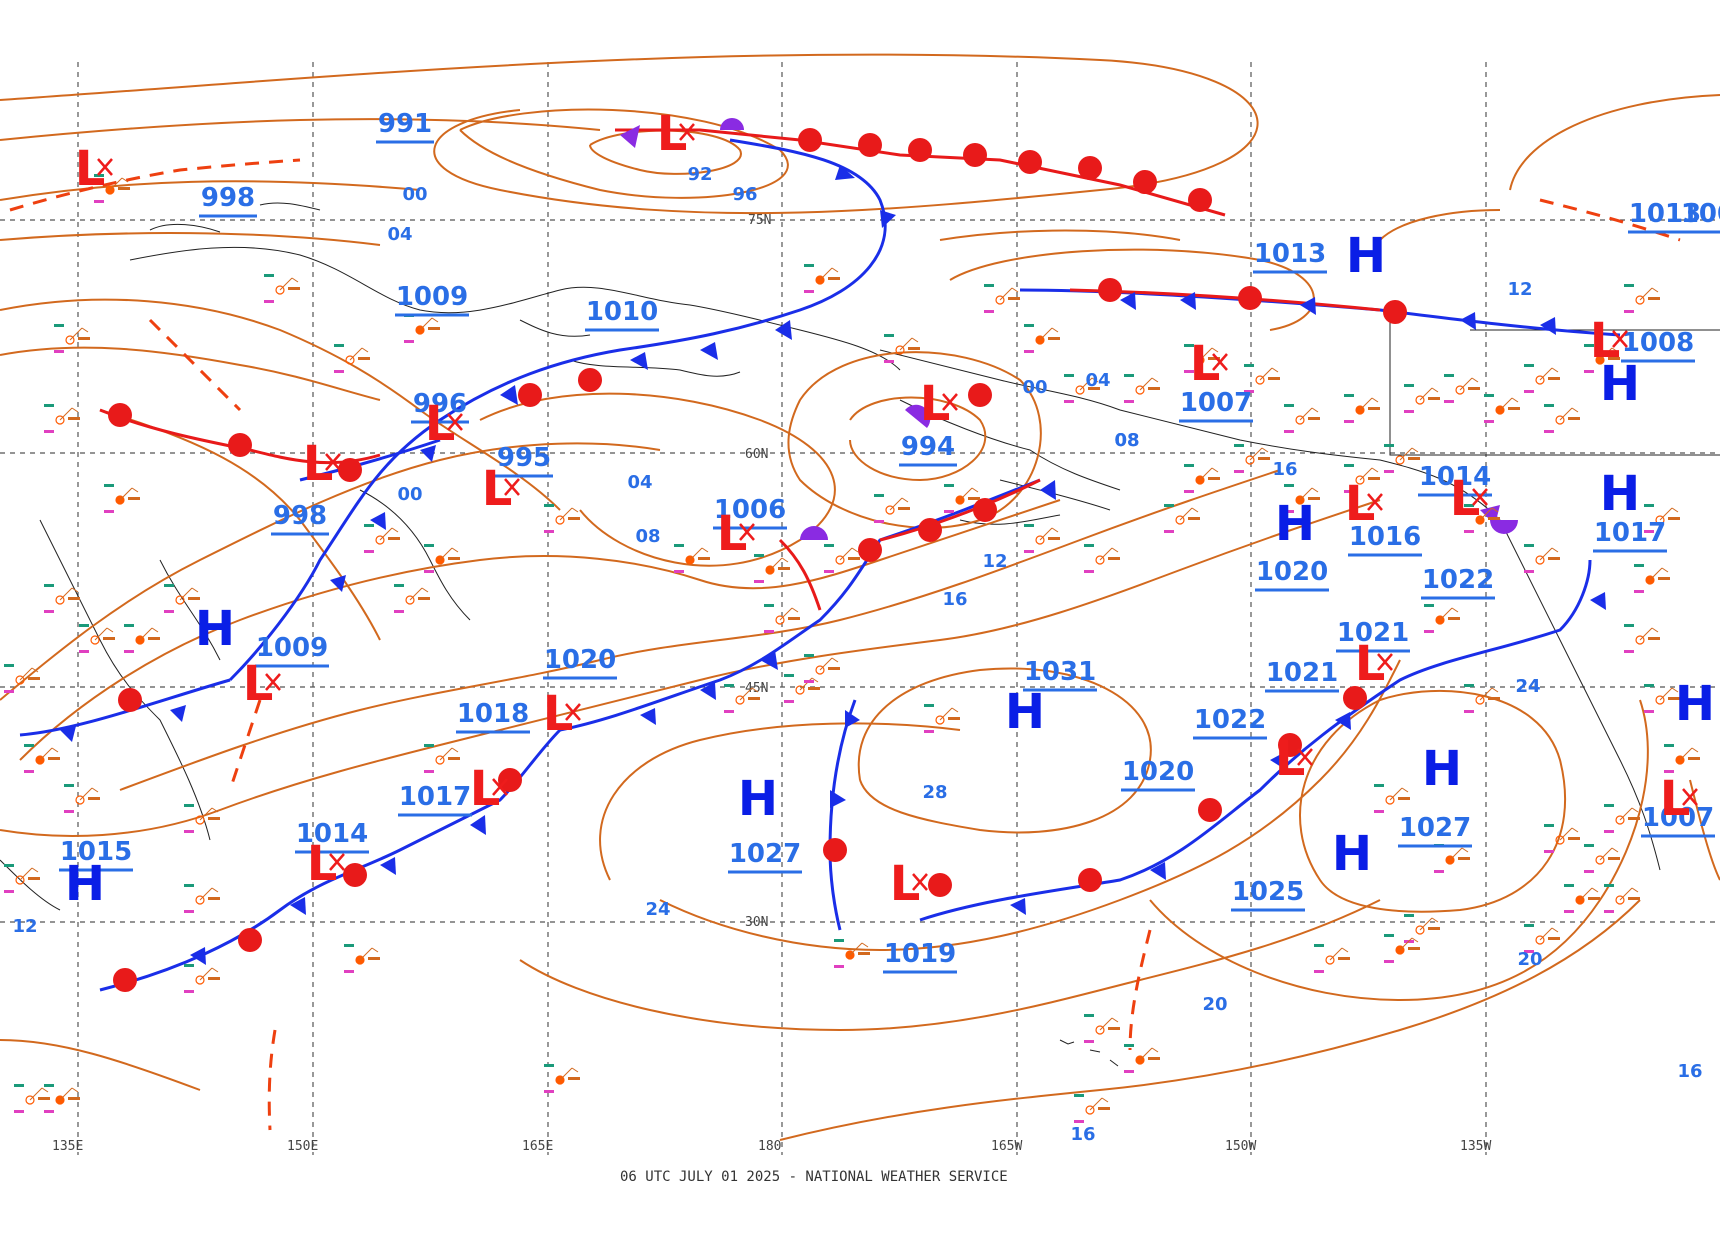  What do you see at coordinates (1385, 537) in the screenshot?
I see `pressure-value-label: 1016` at bounding box center [1385, 537].